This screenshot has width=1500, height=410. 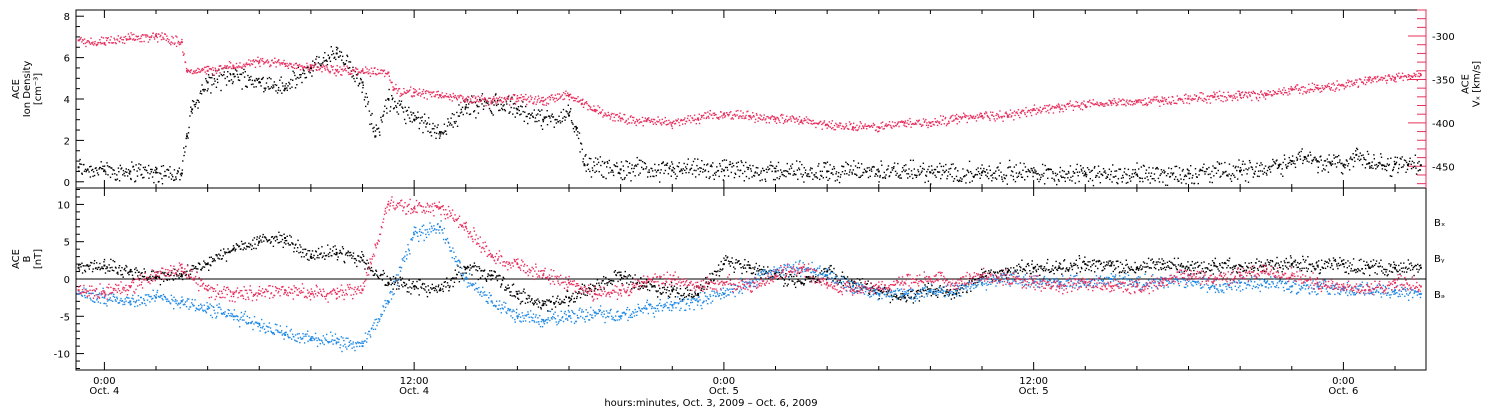 I want to click on vx-velocity-point, so click(x=543, y=101).